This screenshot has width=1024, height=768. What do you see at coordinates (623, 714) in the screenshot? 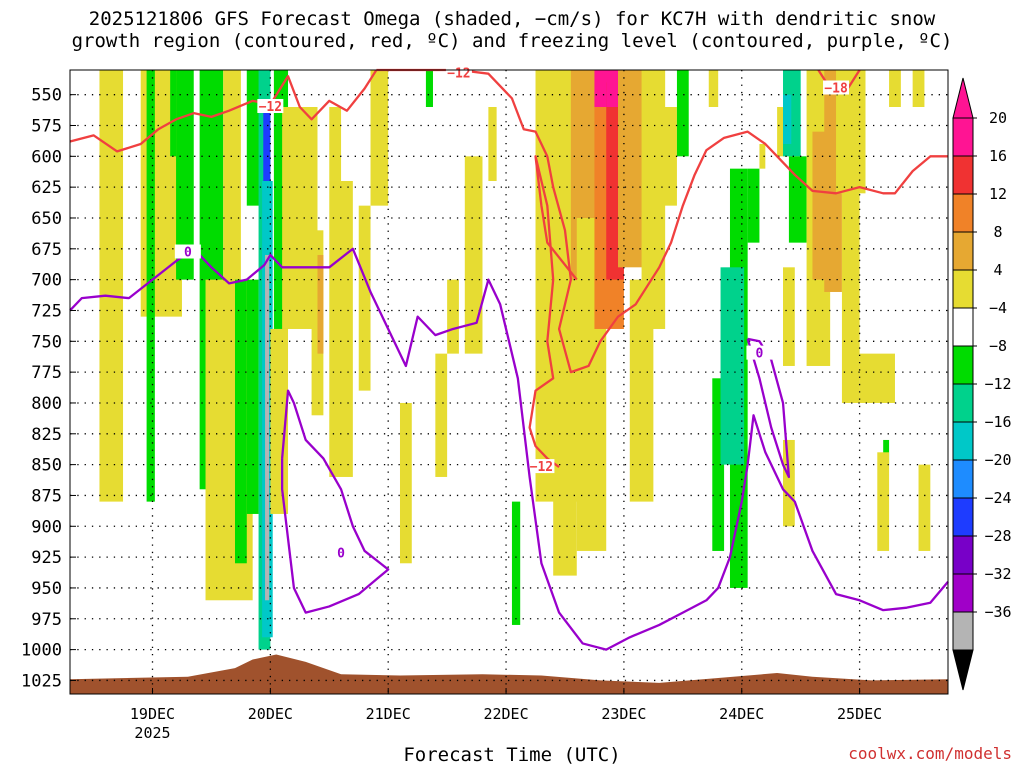
I see `x-tick-label-4: 23DEC` at bounding box center [623, 714].